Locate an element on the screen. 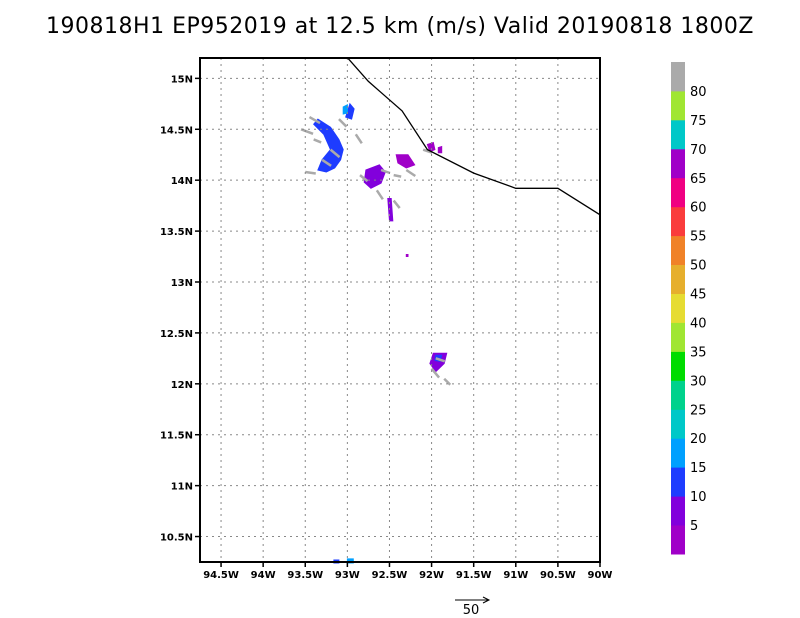 The image size is (800, 618). x-tick-label-3: 93W is located at coordinates (347, 575).